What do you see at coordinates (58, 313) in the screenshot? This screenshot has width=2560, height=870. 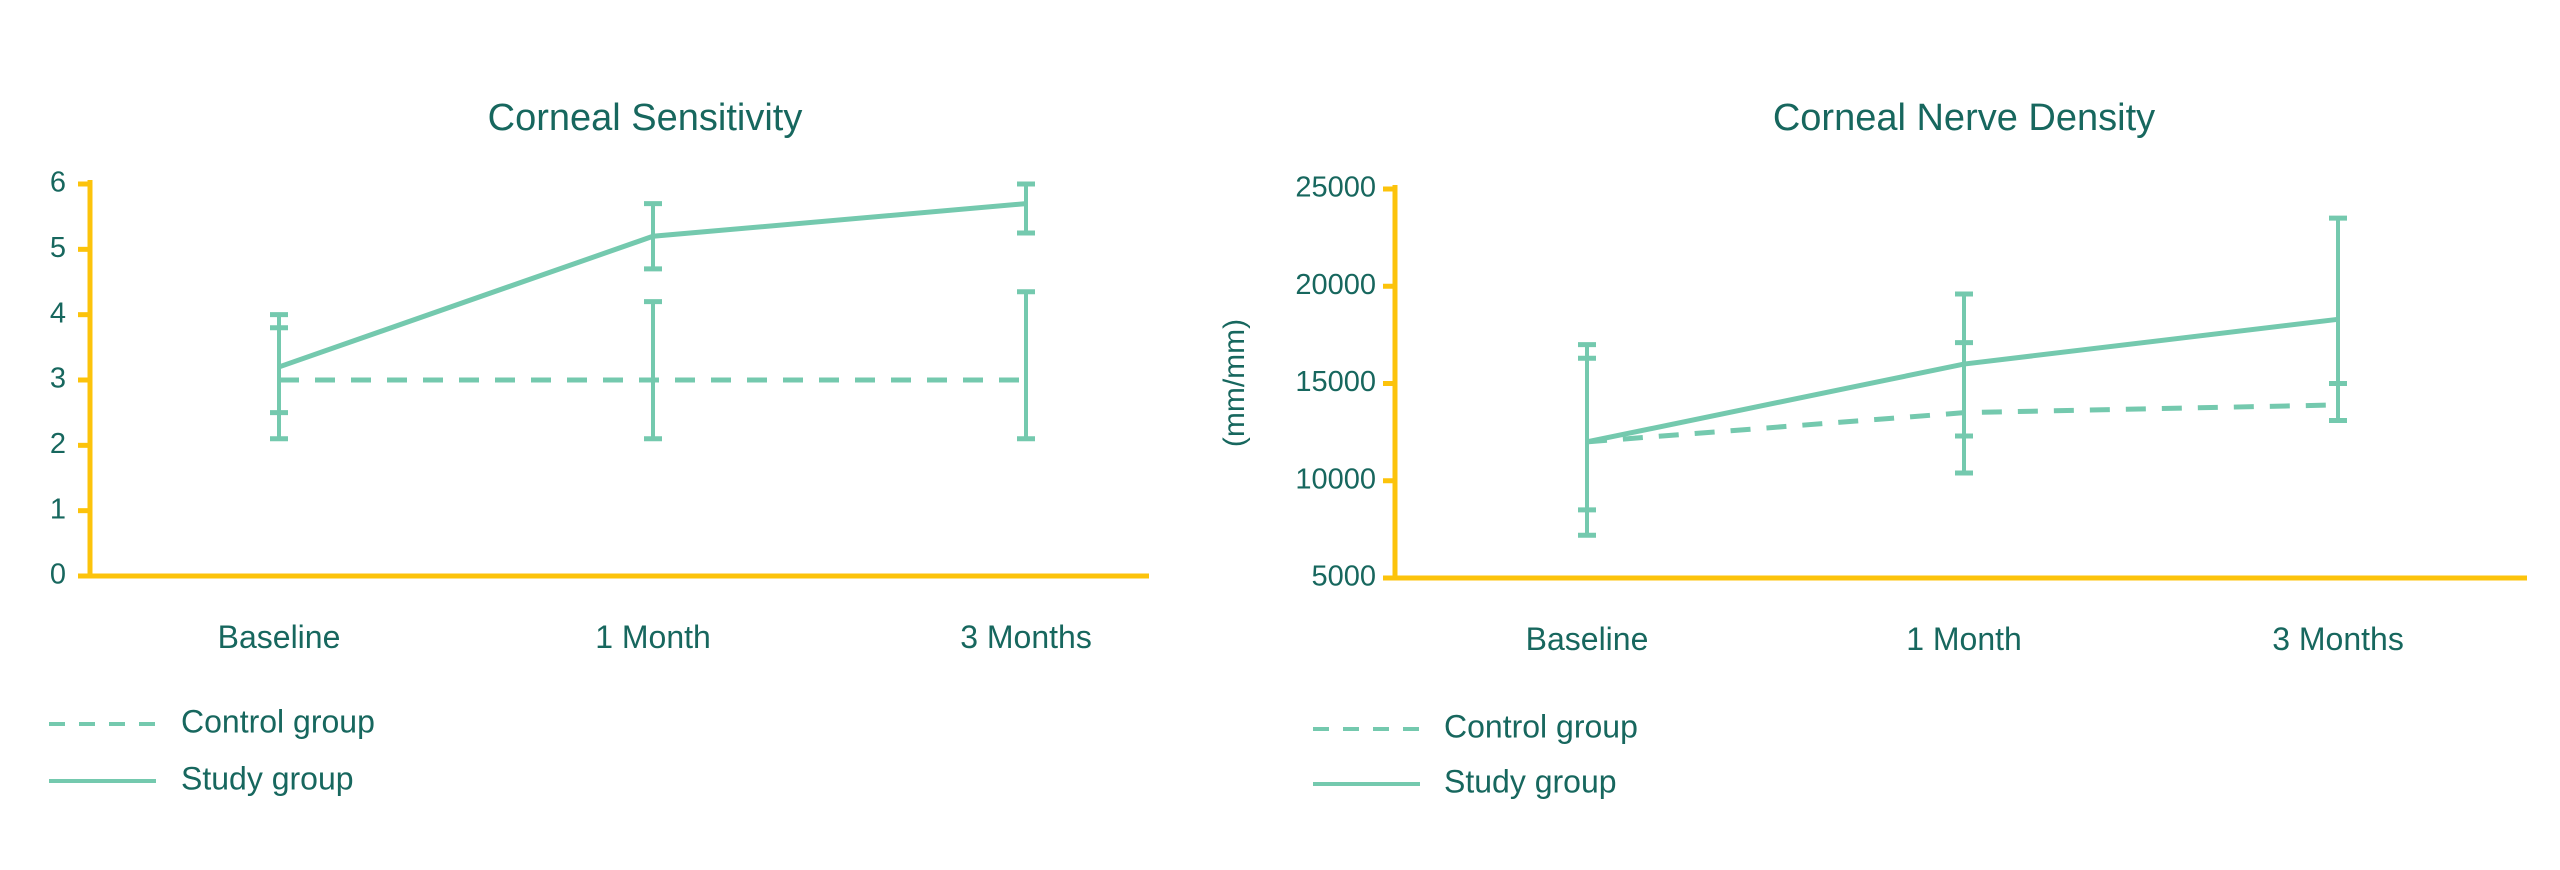 I see `y-tick-label: 4` at bounding box center [58, 313].